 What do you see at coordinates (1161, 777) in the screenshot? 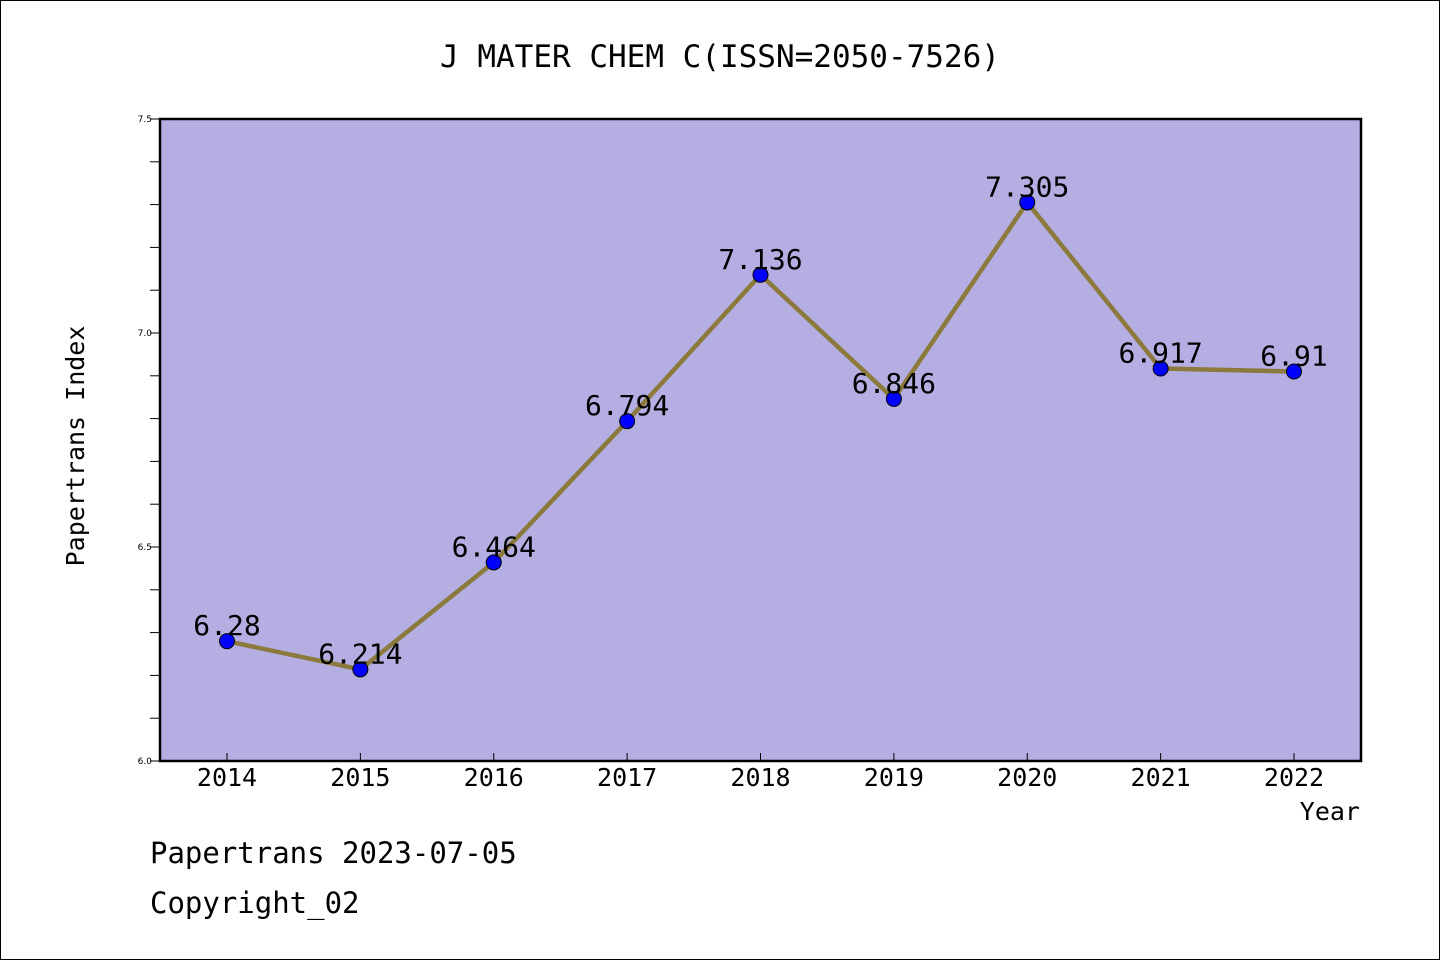
I see `x-tick-label: 2021` at bounding box center [1161, 777].